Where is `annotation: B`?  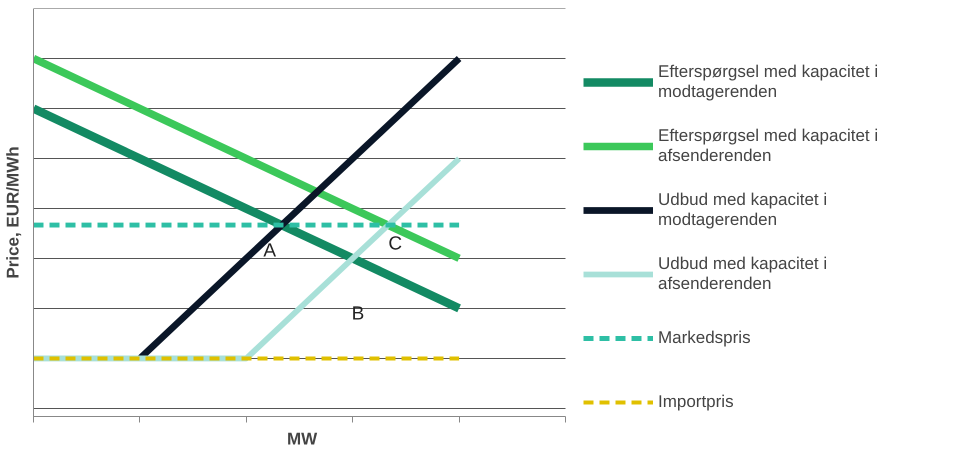 annotation: B is located at coordinates (358, 314).